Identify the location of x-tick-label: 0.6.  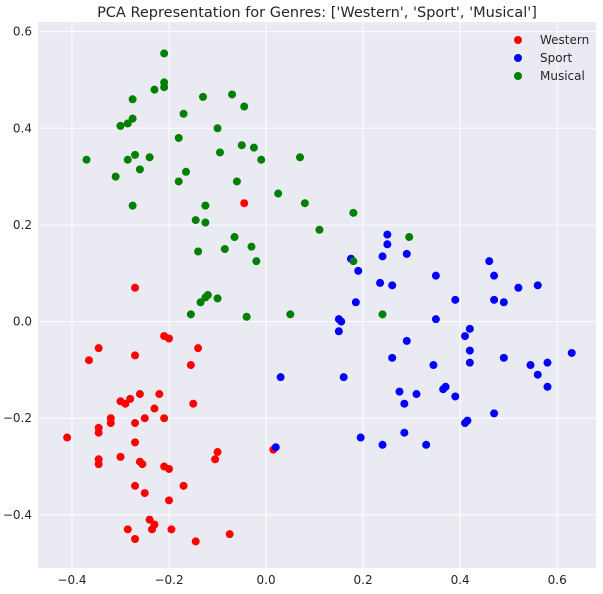
(557, 580).